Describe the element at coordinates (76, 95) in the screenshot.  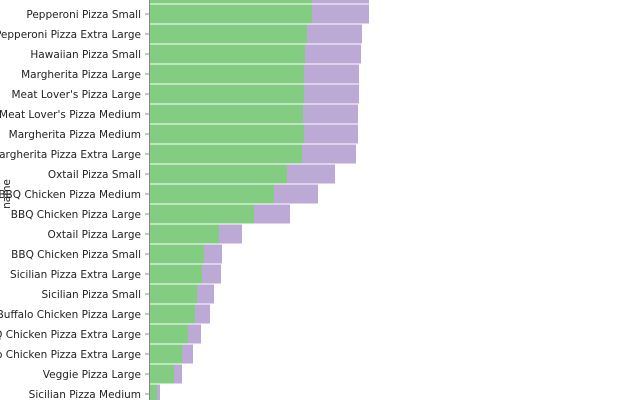
I see `y-tick-label: Meat Lover's Pizza Large` at that location.